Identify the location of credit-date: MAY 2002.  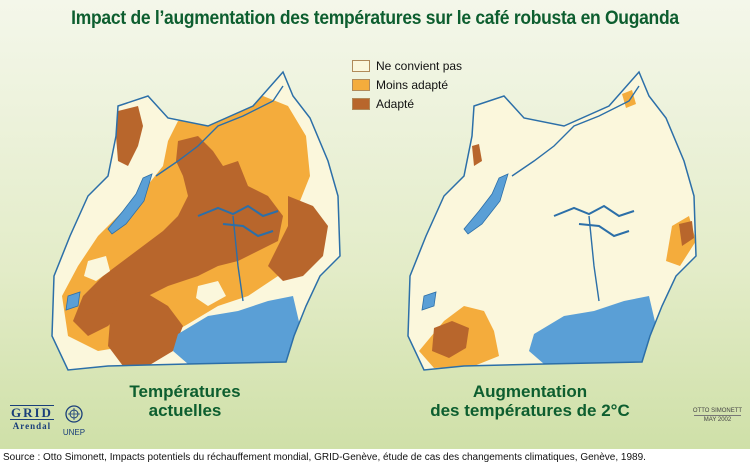
(717, 420).